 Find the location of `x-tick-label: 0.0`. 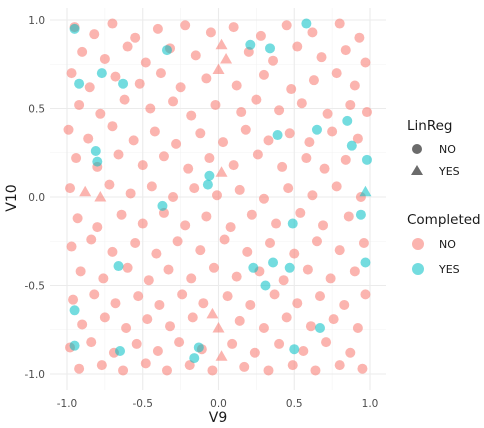

x-tick-label: 0.0 is located at coordinates (218, 404).